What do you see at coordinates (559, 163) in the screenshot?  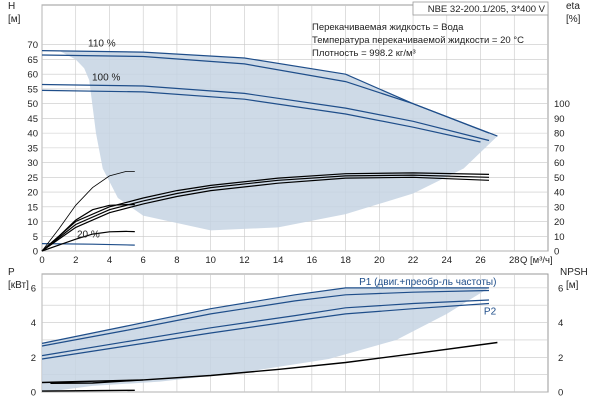 I see `y-tick-label-right: 60` at bounding box center [559, 163].